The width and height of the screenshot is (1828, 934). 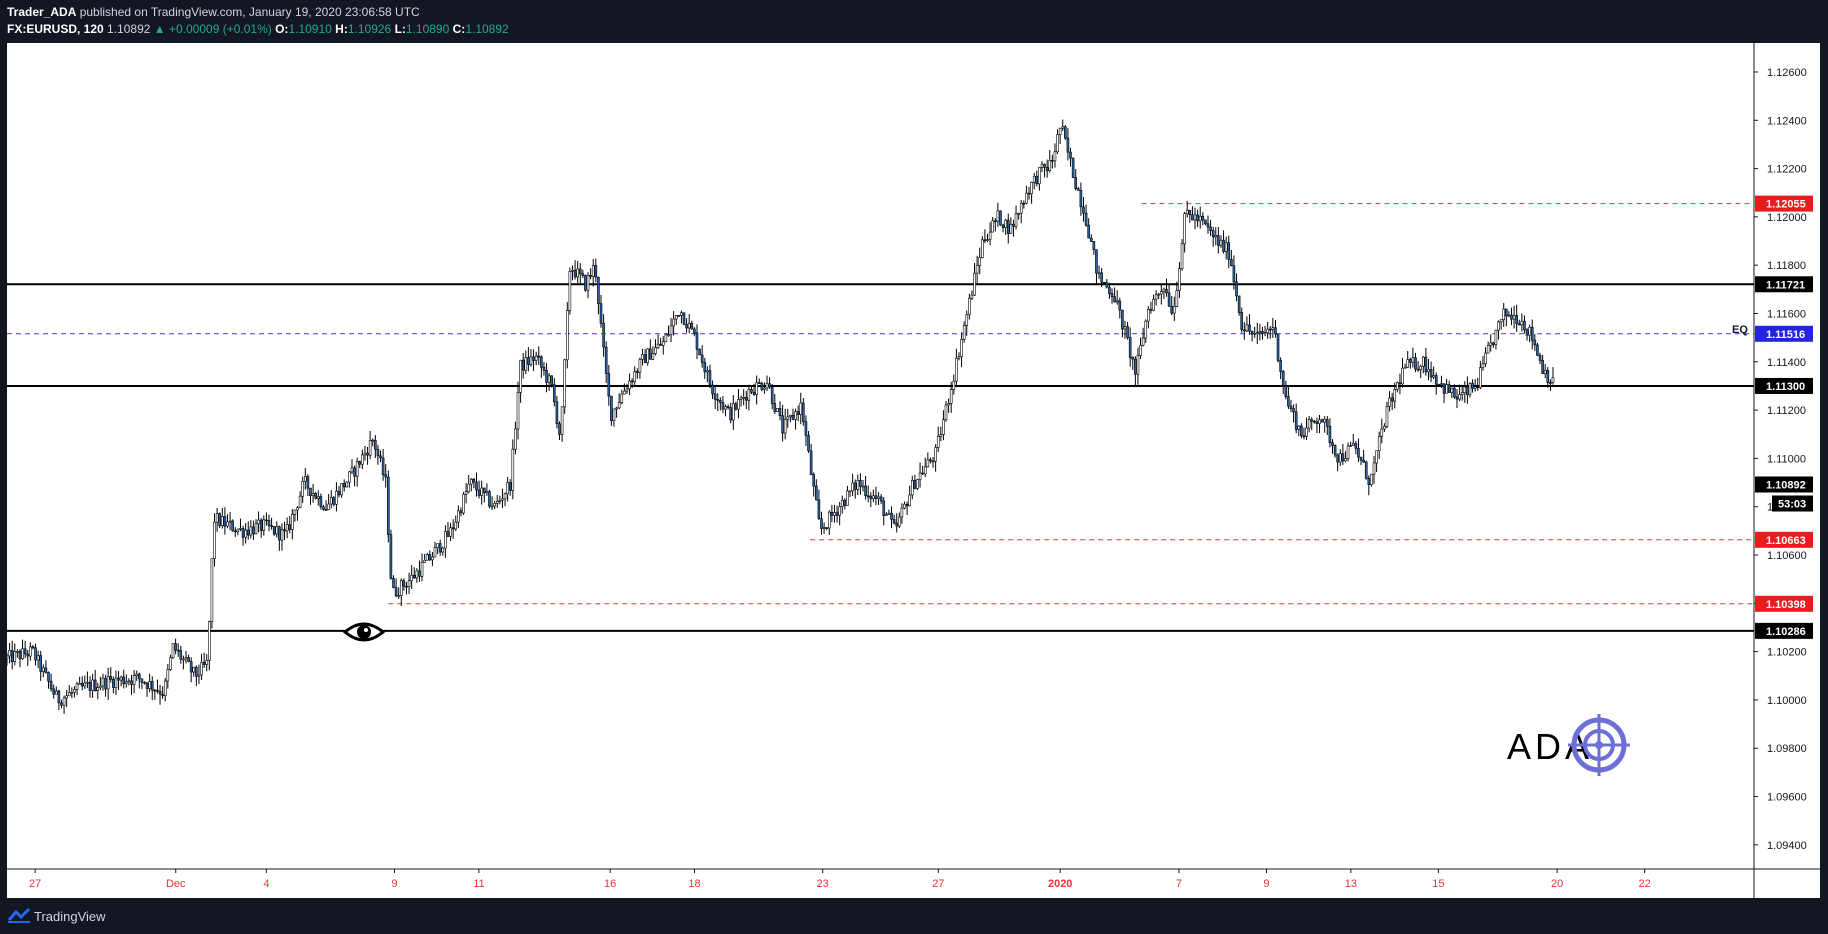 What do you see at coordinates (913, 879) in the screenshot?
I see `time-axis: 27 Dec 4 9 11 16 18 23 27 2020 7 9 13 15 20 22` at bounding box center [913, 879].